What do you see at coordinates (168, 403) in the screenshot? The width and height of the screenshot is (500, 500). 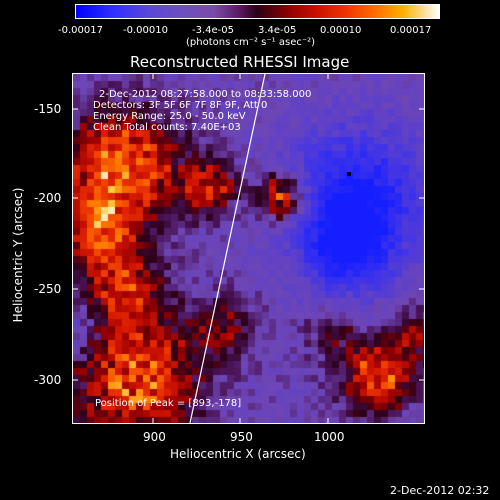 I see `peak-position-label: Position of Peak = [893,-178]` at bounding box center [168, 403].